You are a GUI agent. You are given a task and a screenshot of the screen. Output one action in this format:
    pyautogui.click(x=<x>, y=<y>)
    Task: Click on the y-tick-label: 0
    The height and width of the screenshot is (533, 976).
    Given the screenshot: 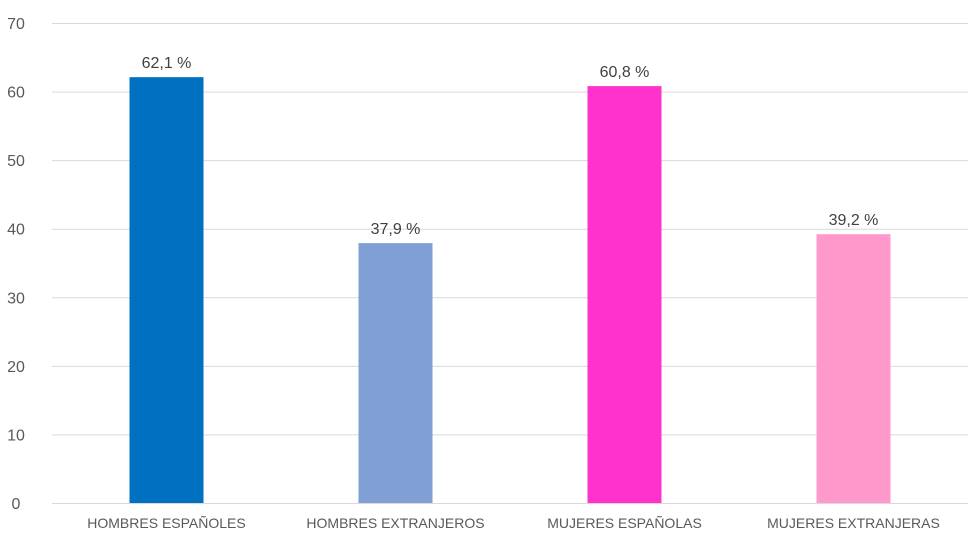 What is the action you would take?
    pyautogui.click(x=16, y=504)
    